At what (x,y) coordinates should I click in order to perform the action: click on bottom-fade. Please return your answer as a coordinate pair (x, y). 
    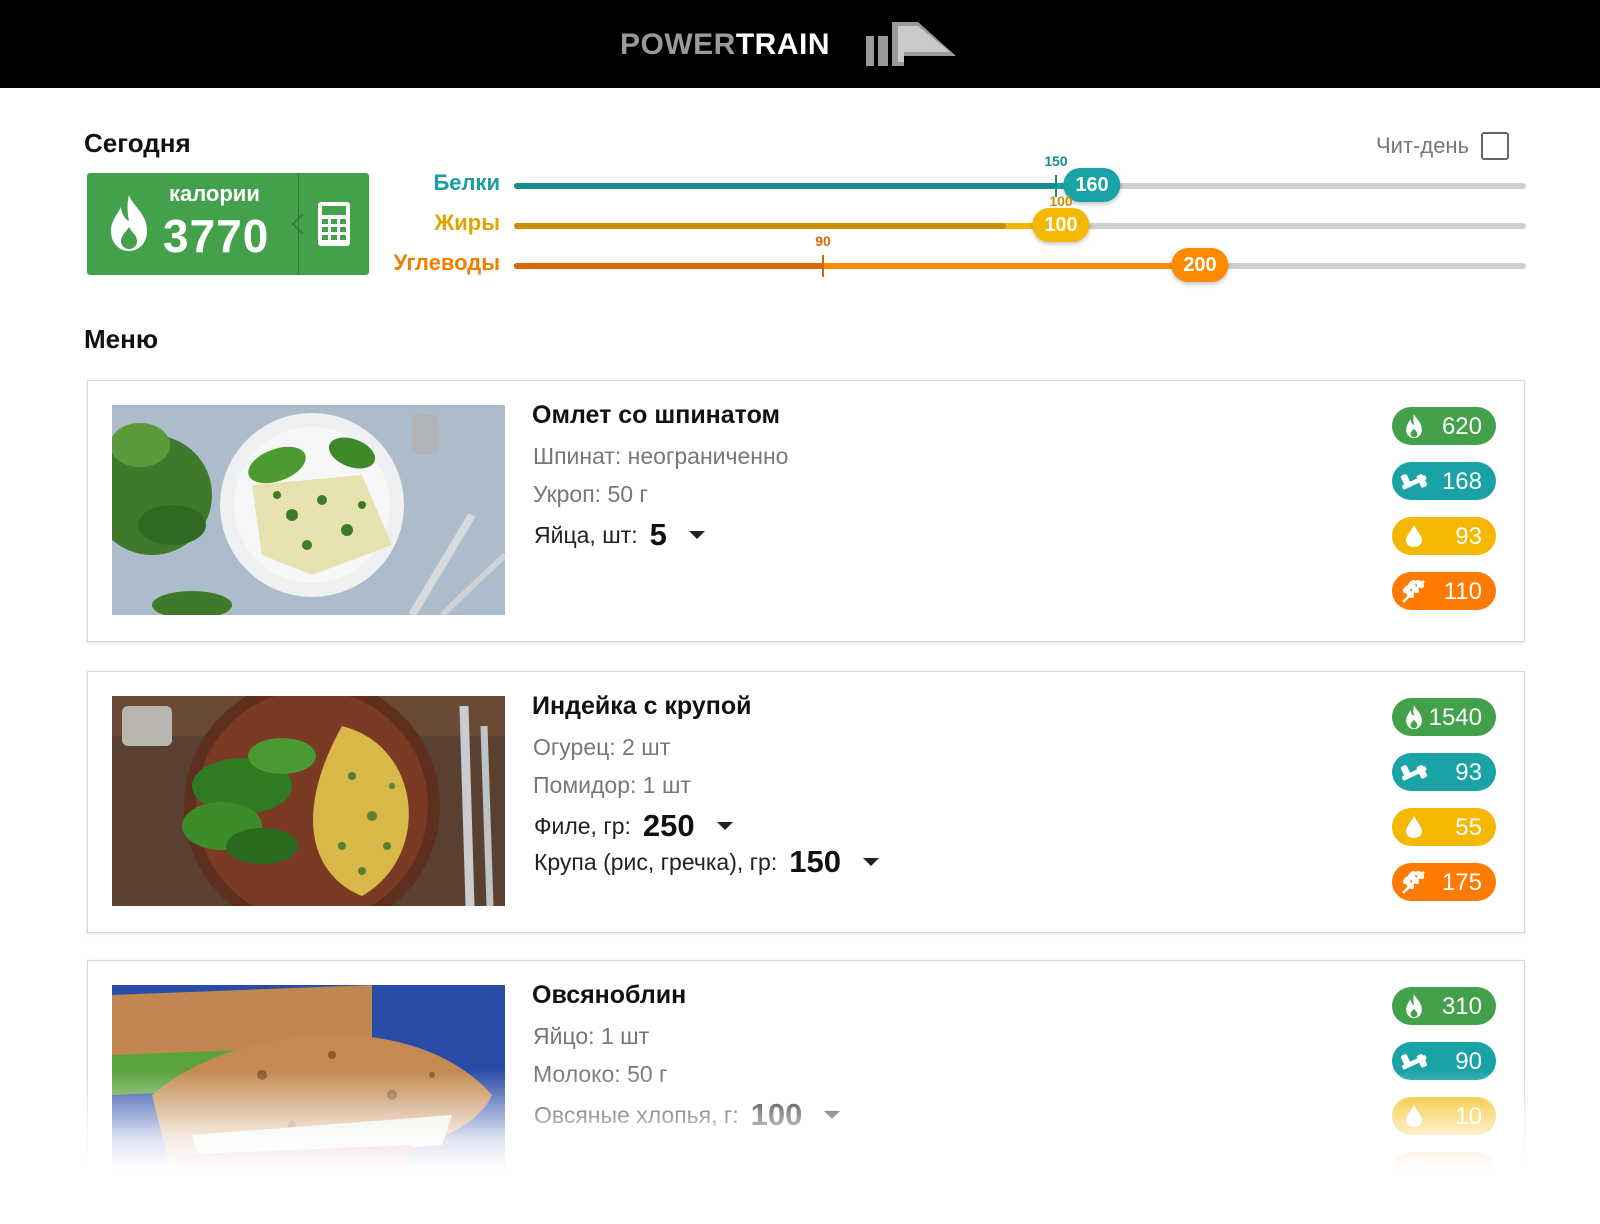
    Looking at the image, I should click on (800, 1147).